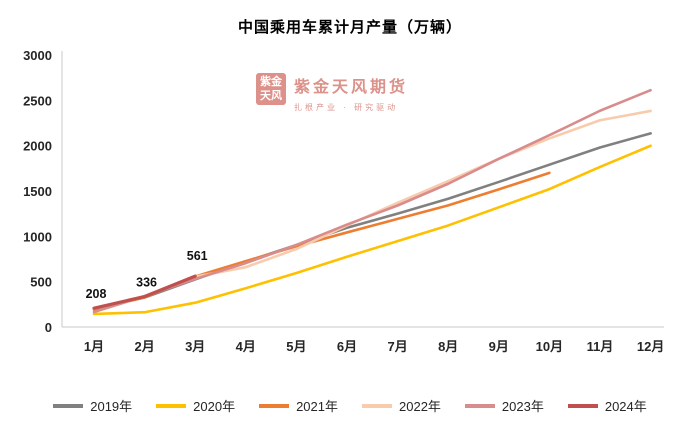 This screenshot has width=700, height=442. What do you see at coordinates (448, 346) in the screenshot?
I see `x-tick-label: 8月` at bounding box center [448, 346].